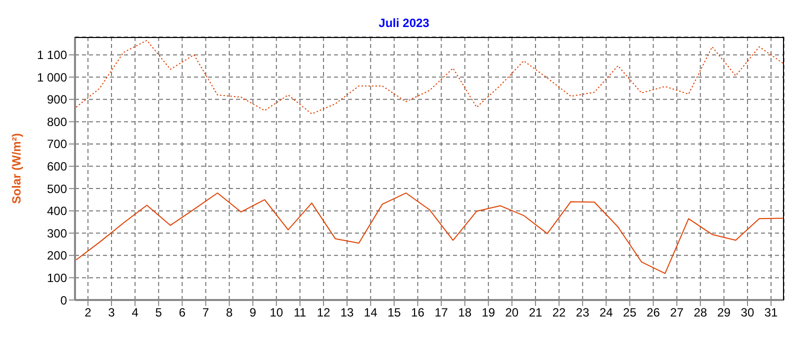 Image resolution: width=792 pixels, height=350 pixels. I want to click on x-tick-label: 7, so click(206, 313).